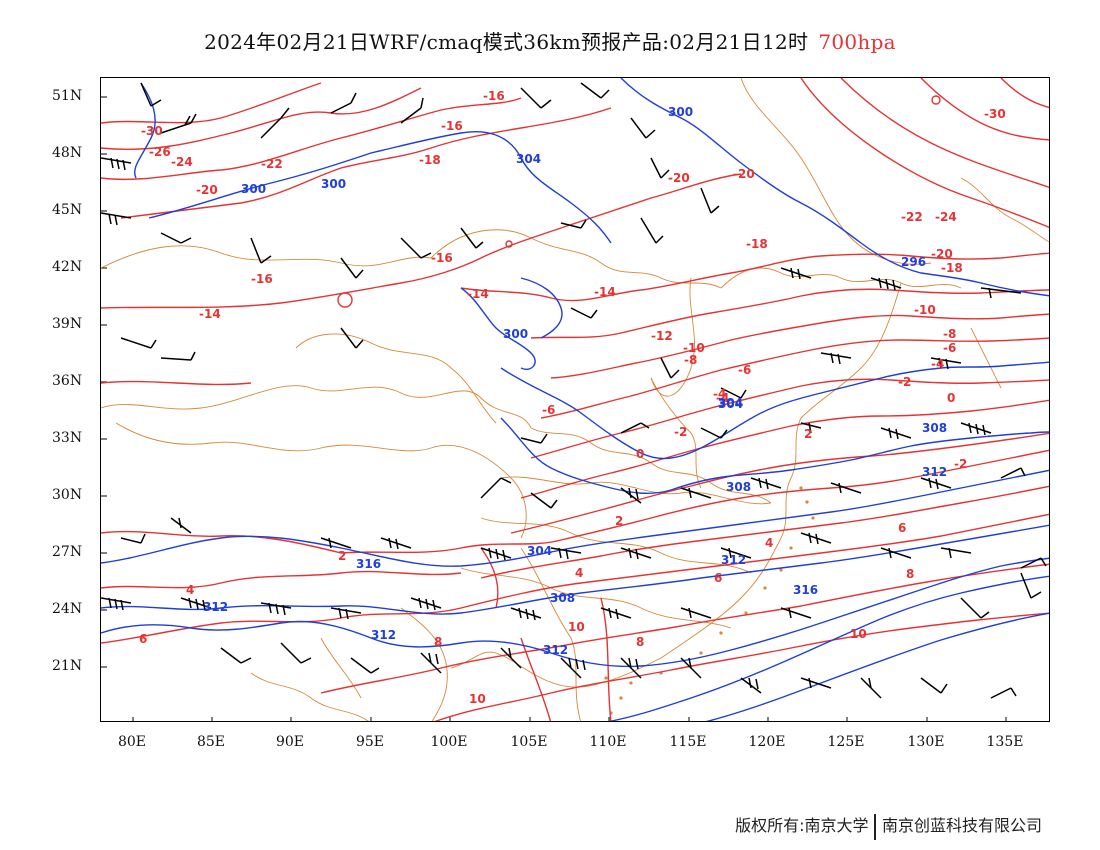  Describe the element at coordinates (662, 336) in the screenshot. I see `temperature-label: -12` at that location.